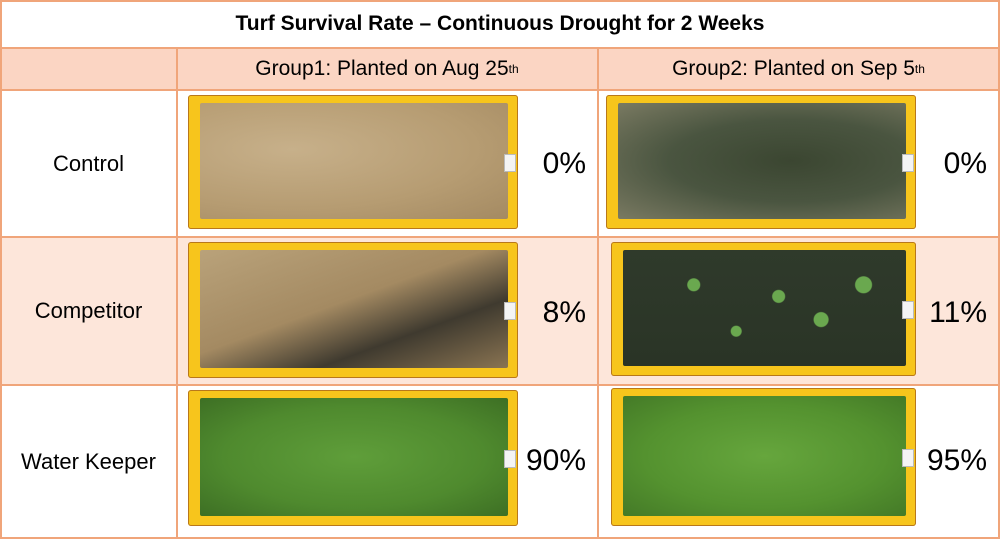 The width and height of the screenshot is (1000, 539). Describe the element at coordinates (555, 460) in the screenshot. I see `pct-waterkeeper-group1: 90%` at that location.